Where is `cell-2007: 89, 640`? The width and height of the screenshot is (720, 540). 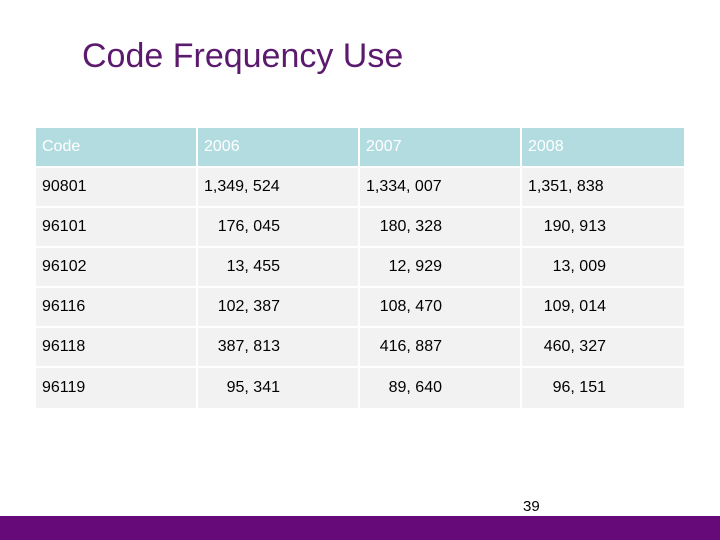
cell-2007: 89, 640 is located at coordinates (441, 388).